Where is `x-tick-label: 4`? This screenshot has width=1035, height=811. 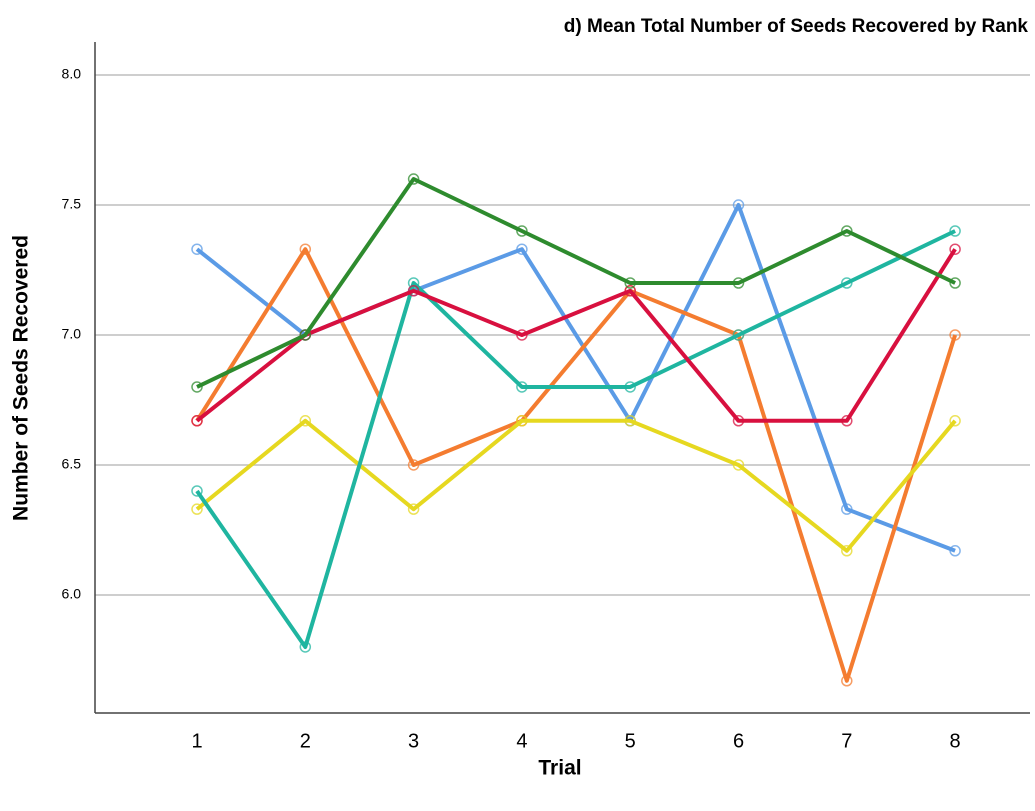
x-tick-label: 4 is located at coordinates (521, 741).